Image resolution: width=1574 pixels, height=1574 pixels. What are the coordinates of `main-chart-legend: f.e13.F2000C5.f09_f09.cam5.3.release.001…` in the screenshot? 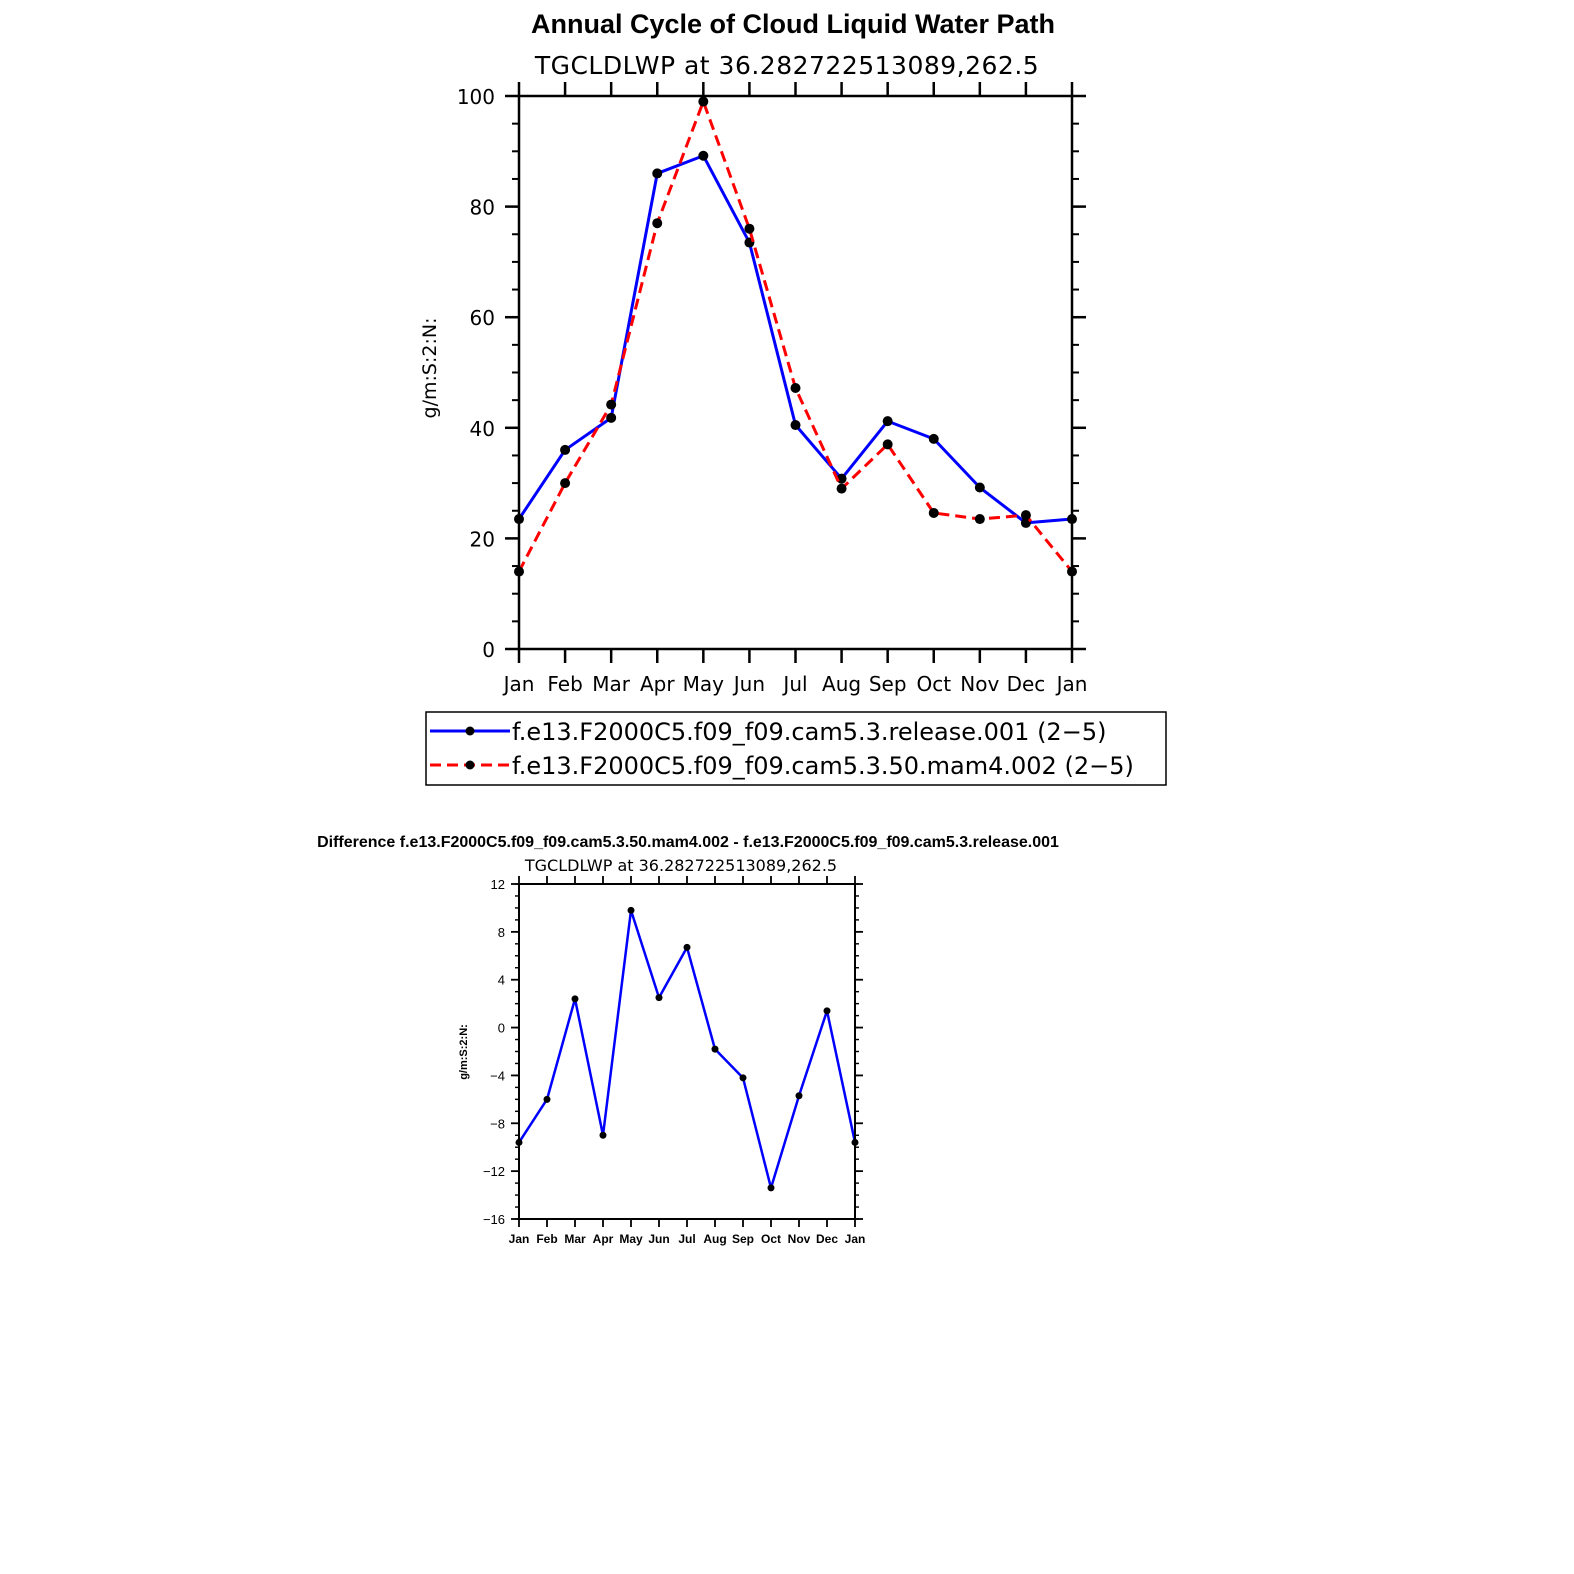 It's located at (796, 748).